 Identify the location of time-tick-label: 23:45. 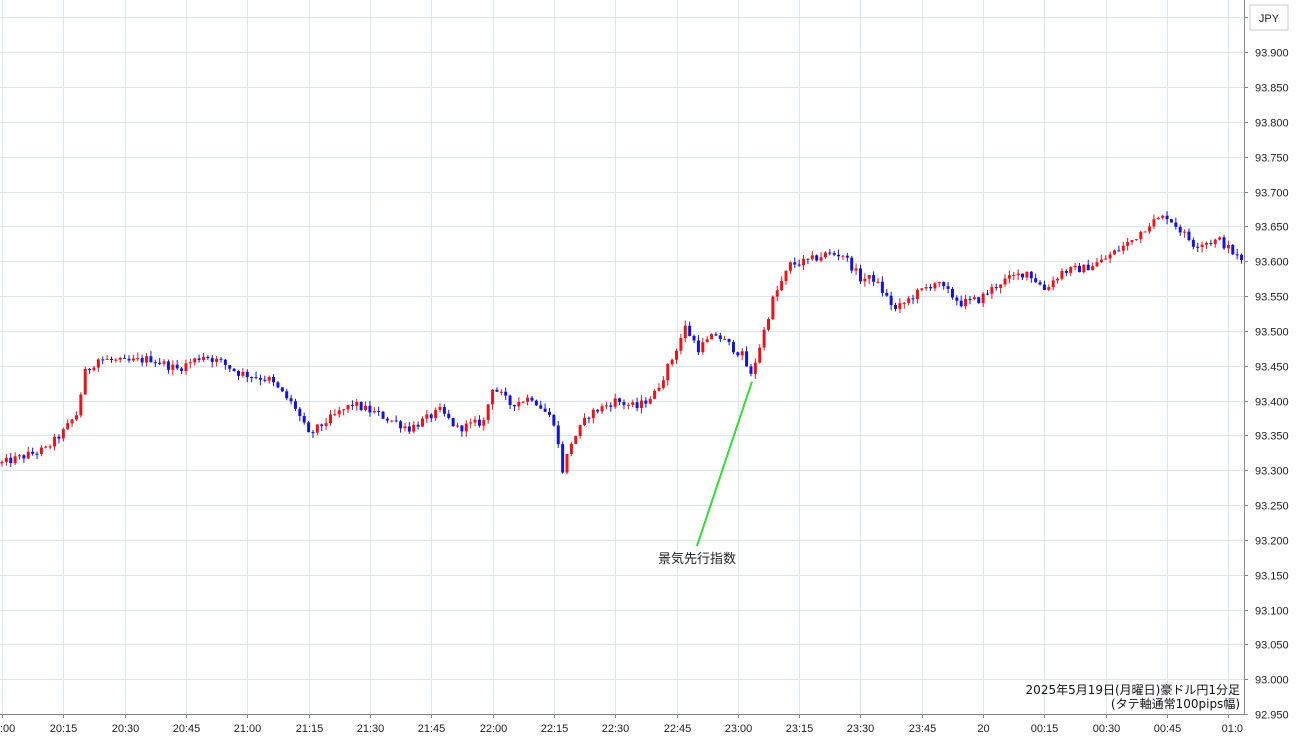
(923, 729).